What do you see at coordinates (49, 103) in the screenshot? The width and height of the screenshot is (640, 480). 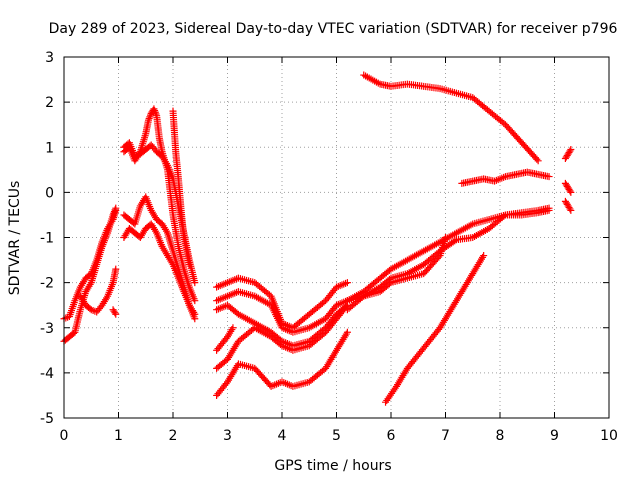 I see `y-tick-label: 2` at bounding box center [49, 103].